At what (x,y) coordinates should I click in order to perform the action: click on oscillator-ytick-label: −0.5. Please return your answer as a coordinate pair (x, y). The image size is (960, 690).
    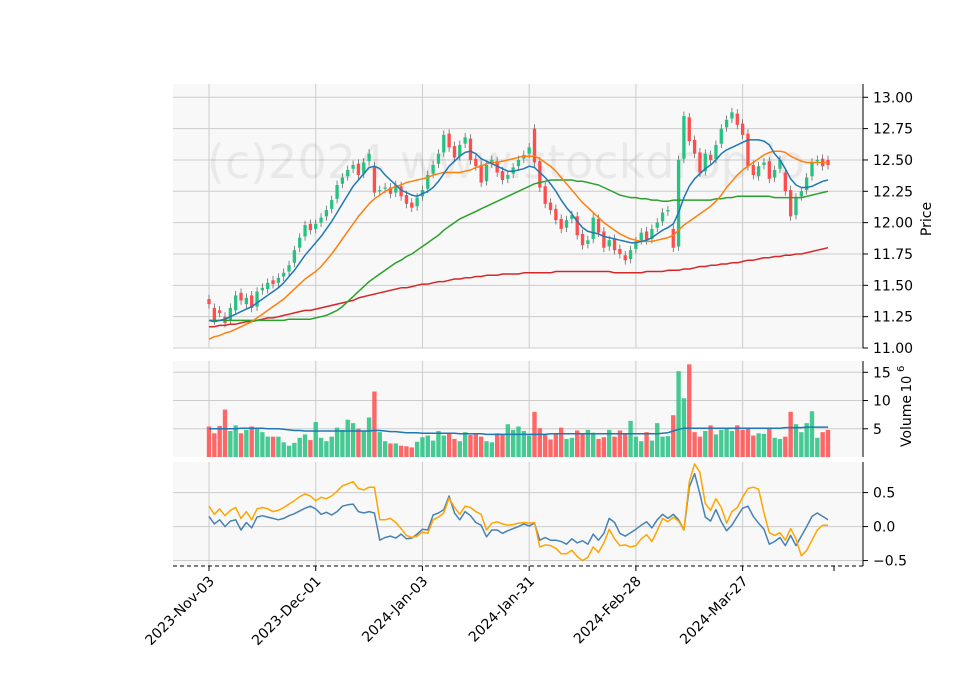
    Looking at the image, I should click on (890, 562).